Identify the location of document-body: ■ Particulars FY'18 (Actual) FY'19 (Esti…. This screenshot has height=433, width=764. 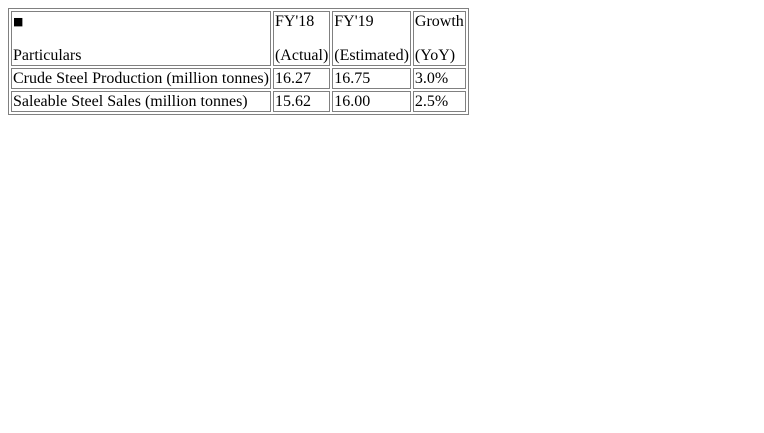
(238, 61).